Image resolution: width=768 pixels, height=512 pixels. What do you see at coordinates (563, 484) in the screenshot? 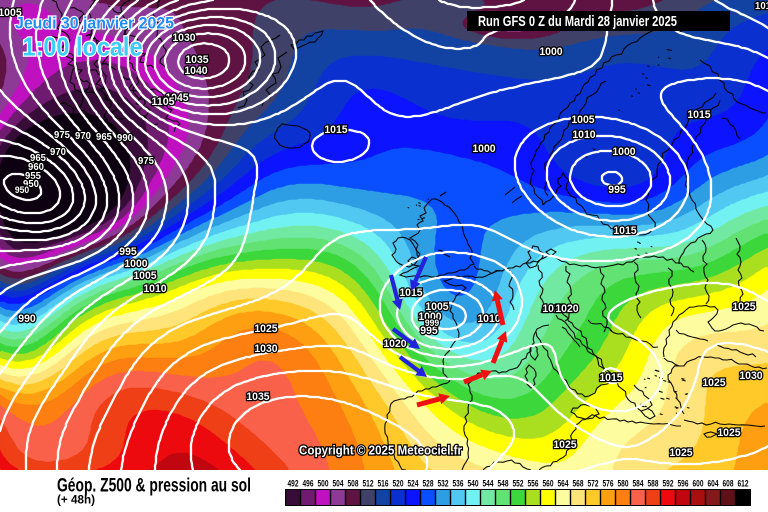
I see `svg-text: 564` at bounding box center [563, 484].